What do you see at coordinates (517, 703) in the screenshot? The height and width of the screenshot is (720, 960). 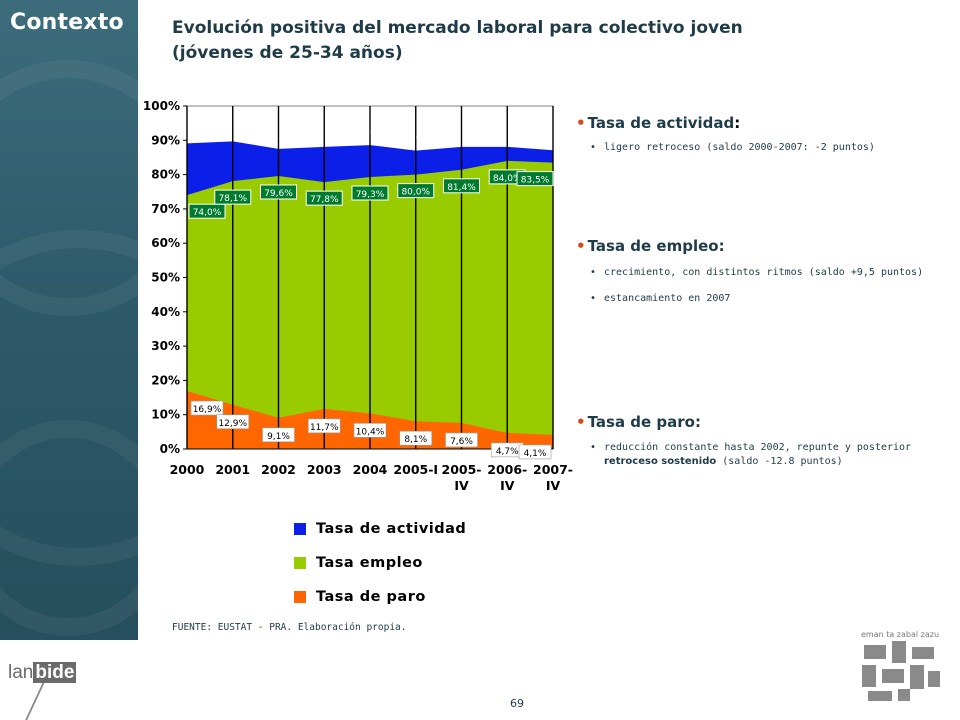 I see `page-number: 69` at bounding box center [517, 703].